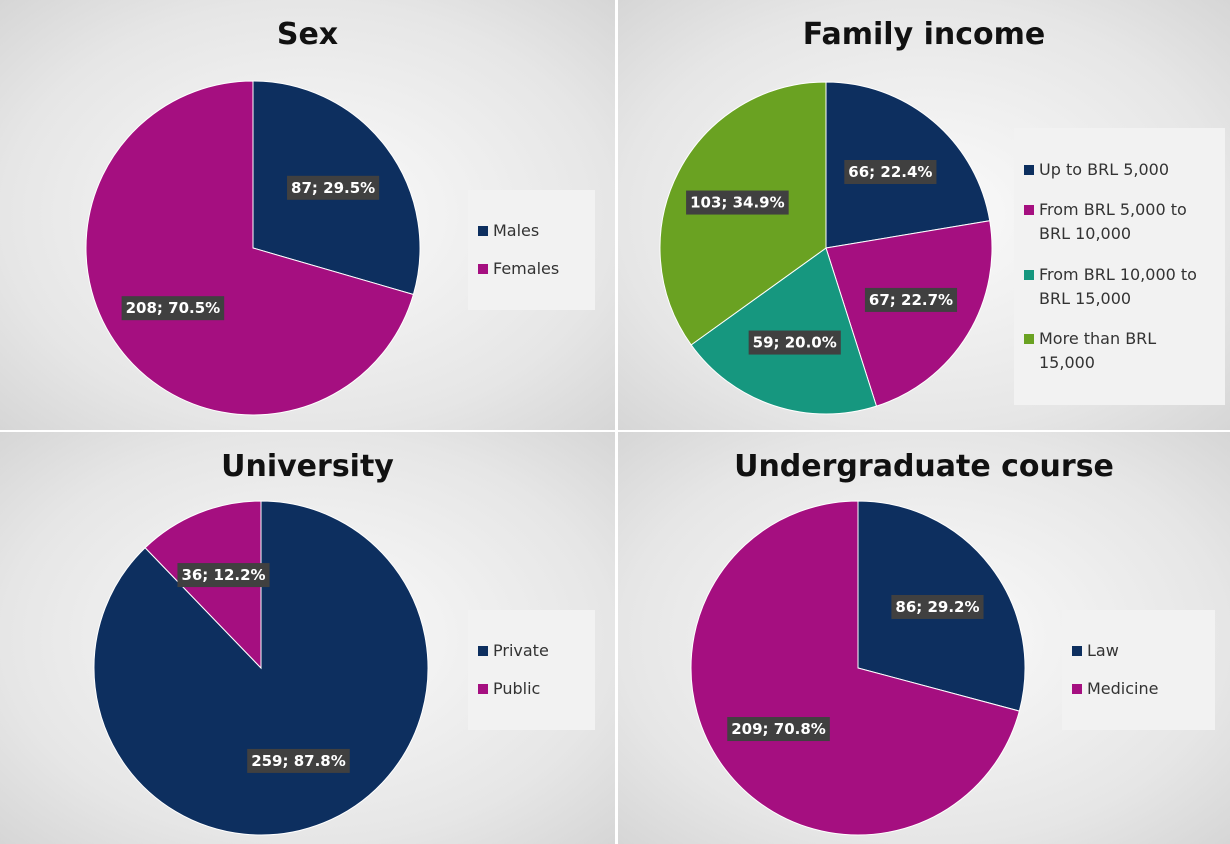 The width and height of the screenshot is (1230, 844). I want to click on legend-label: Law, so click(1103, 650).